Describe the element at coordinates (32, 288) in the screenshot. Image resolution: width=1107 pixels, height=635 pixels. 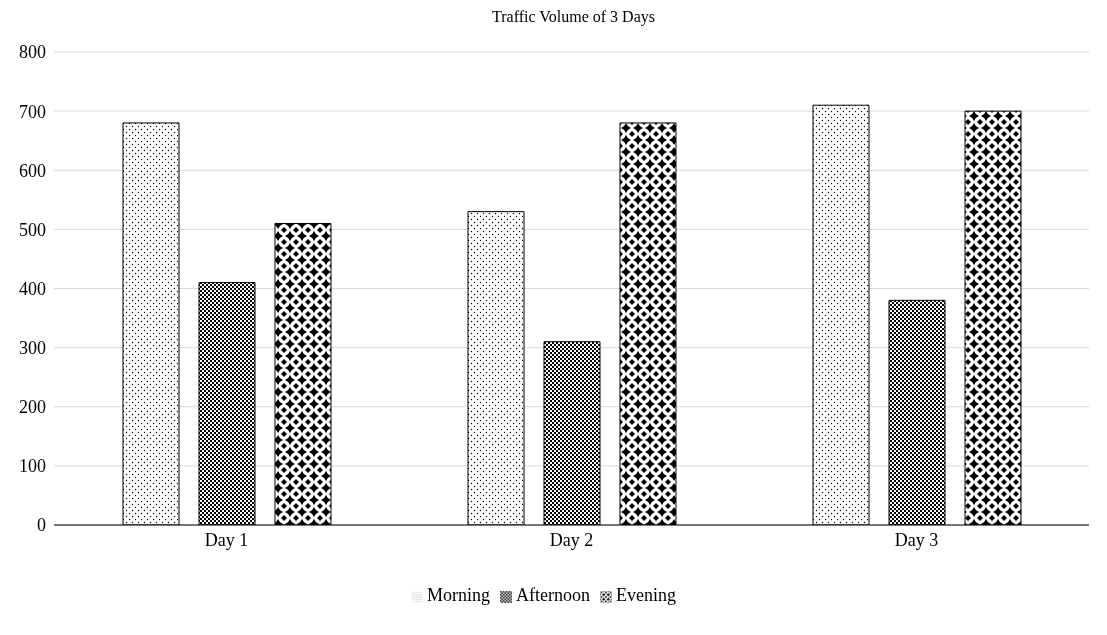
I see `y-tick-label: 400` at that location.